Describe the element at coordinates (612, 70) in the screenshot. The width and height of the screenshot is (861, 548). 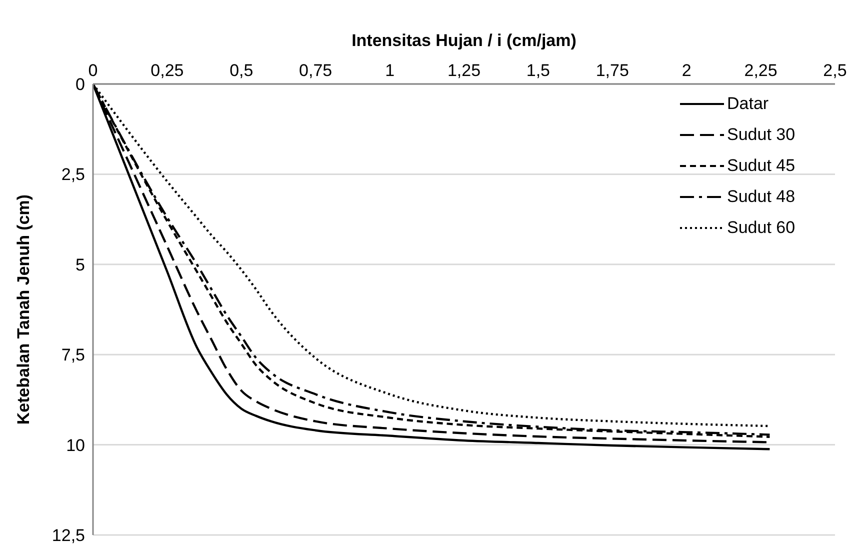
I see `x-tick-label: 1,75` at that location.